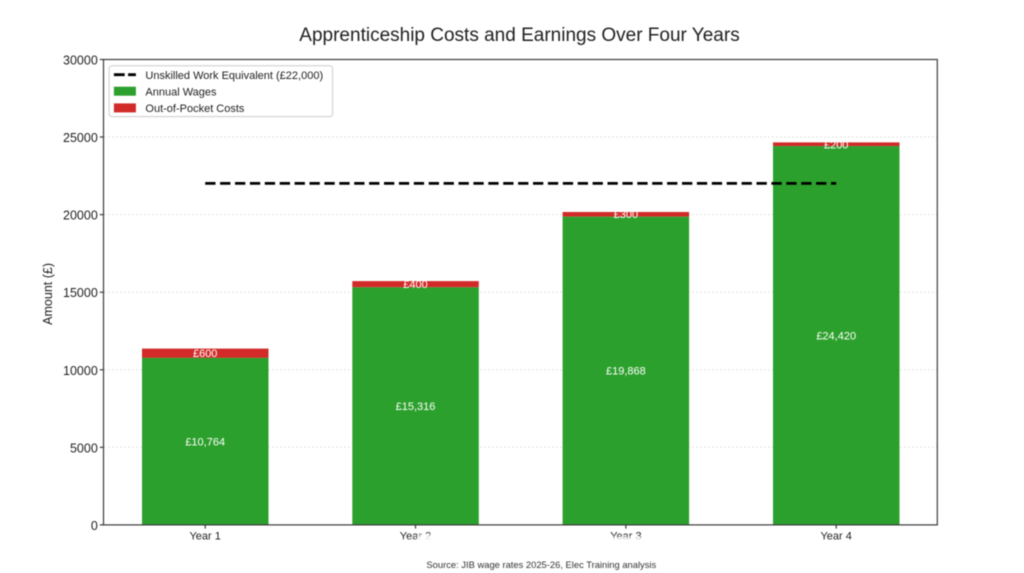  Describe the element at coordinates (181, 93) in the screenshot. I see `svg-text: Annual Wages` at that location.